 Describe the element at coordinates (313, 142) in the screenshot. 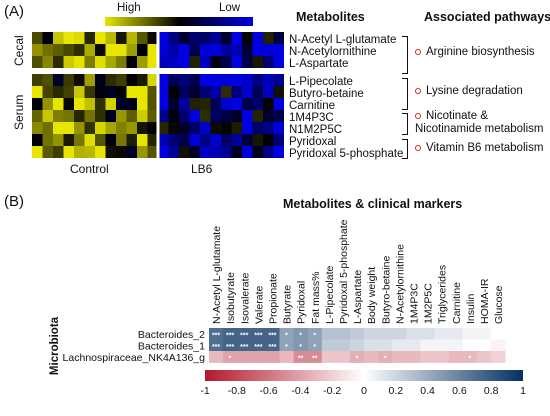

I see `serum-metabolite-6: Pyridoxal` at that location.